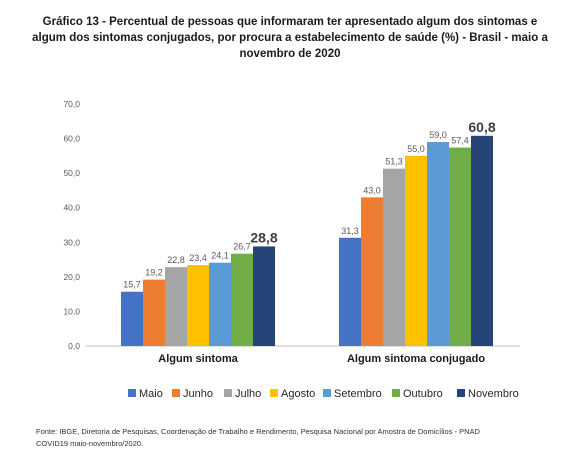  I want to click on data-label: 43,0, so click(372, 190).